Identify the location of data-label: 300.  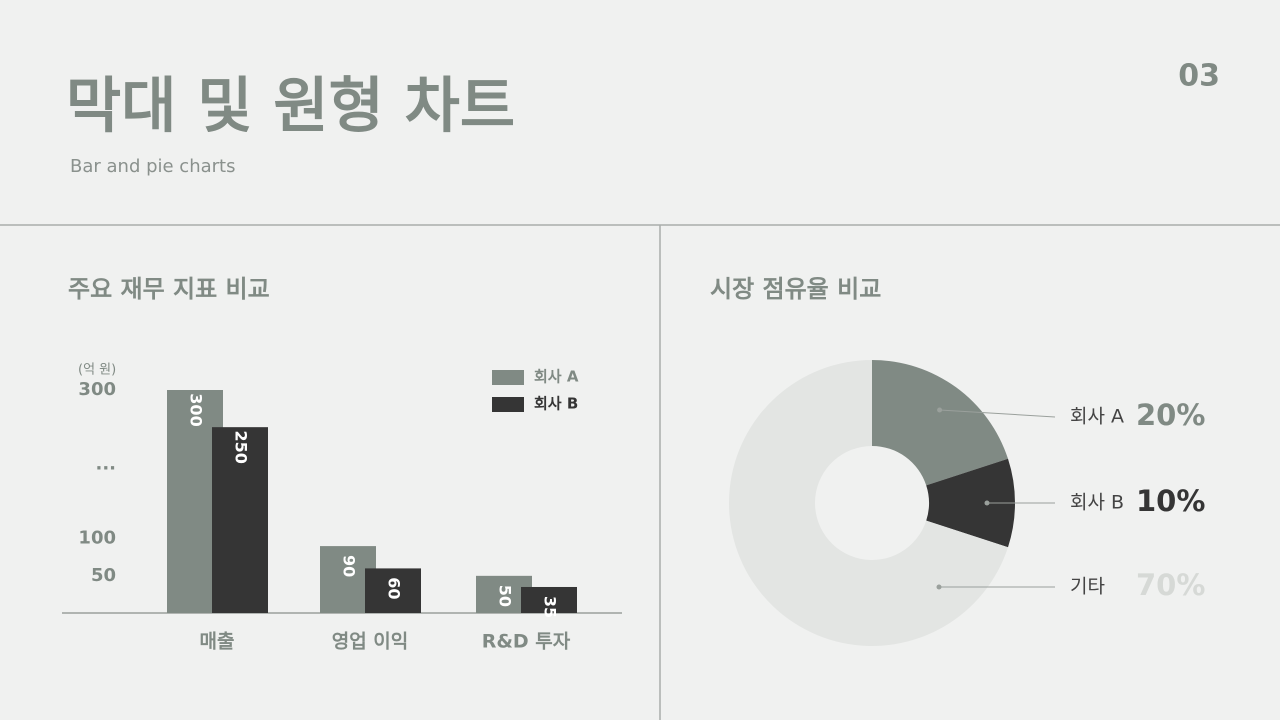
(196, 409).